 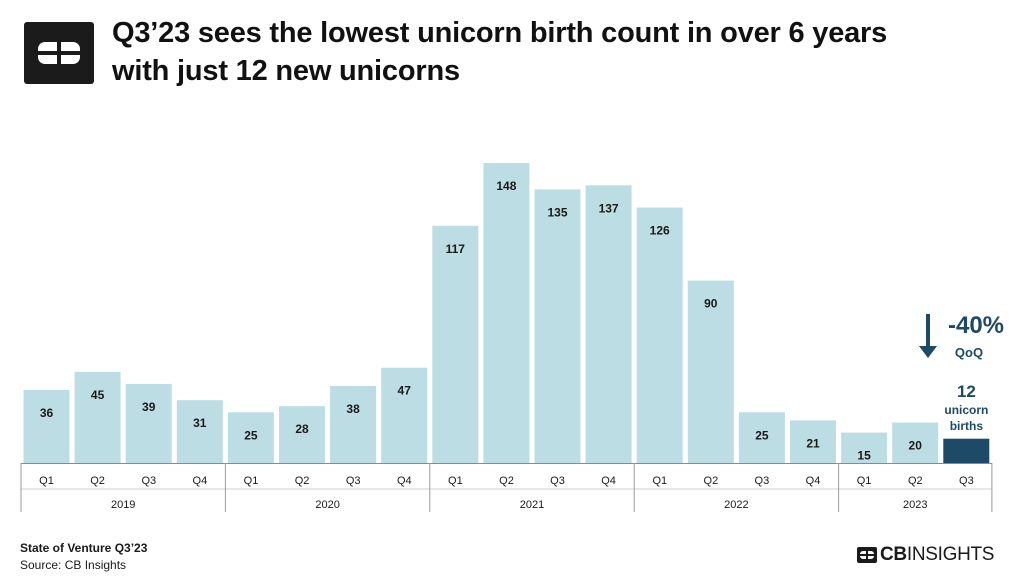 I want to click on highlight-label-line2: births, so click(x=967, y=426).